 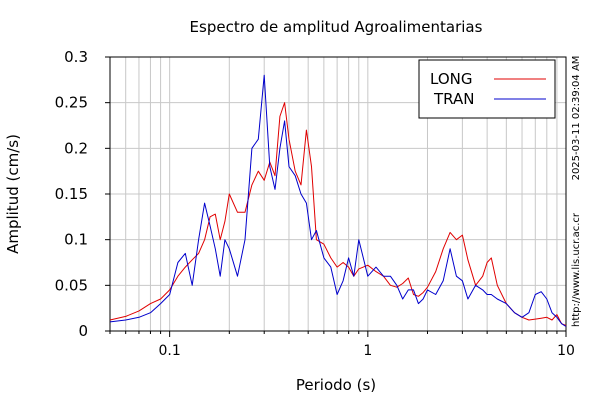 What do you see at coordinates (576, 269) in the screenshot?
I see `website-label: http://www.lis.ucr.ac.cr` at bounding box center [576, 269].